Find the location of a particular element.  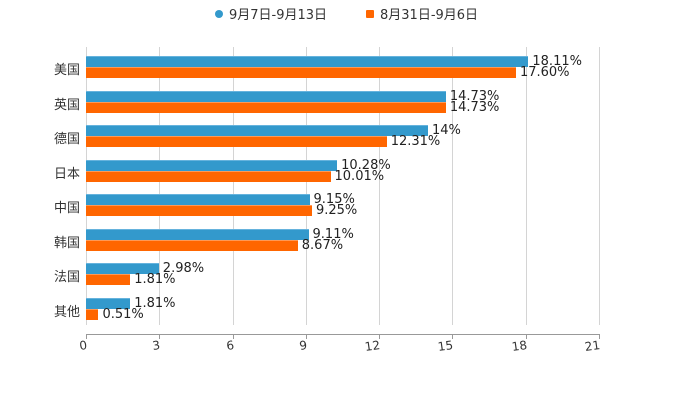

data-label: 12.31% is located at coordinates (415, 141).